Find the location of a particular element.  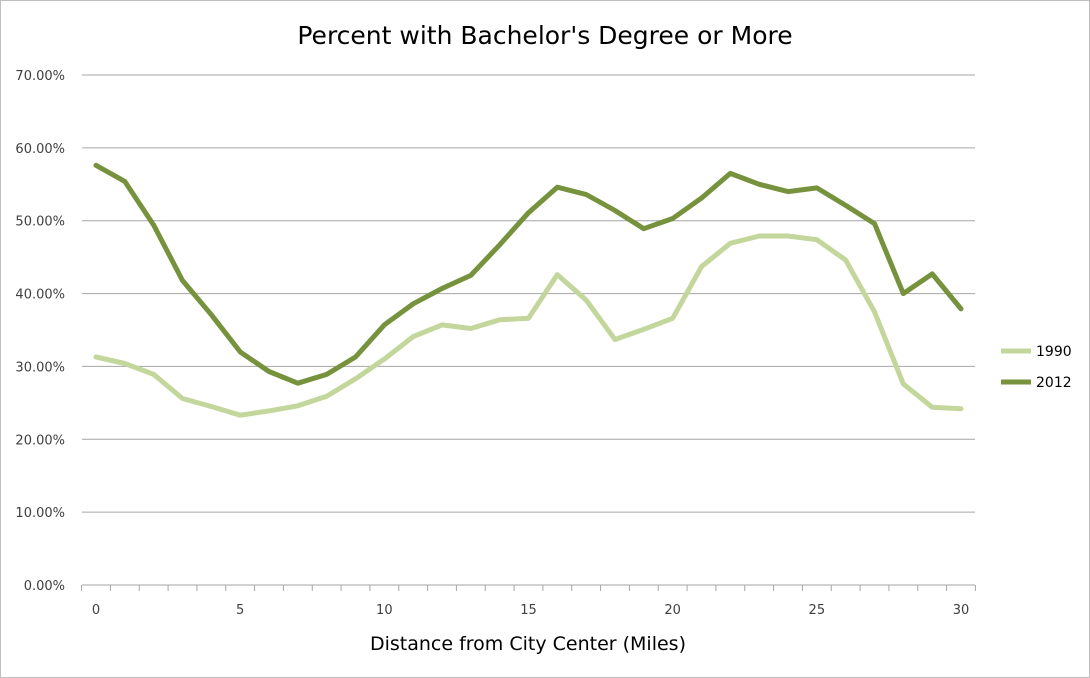

y-tick-label: 10.00% is located at coordinates (40, 513).